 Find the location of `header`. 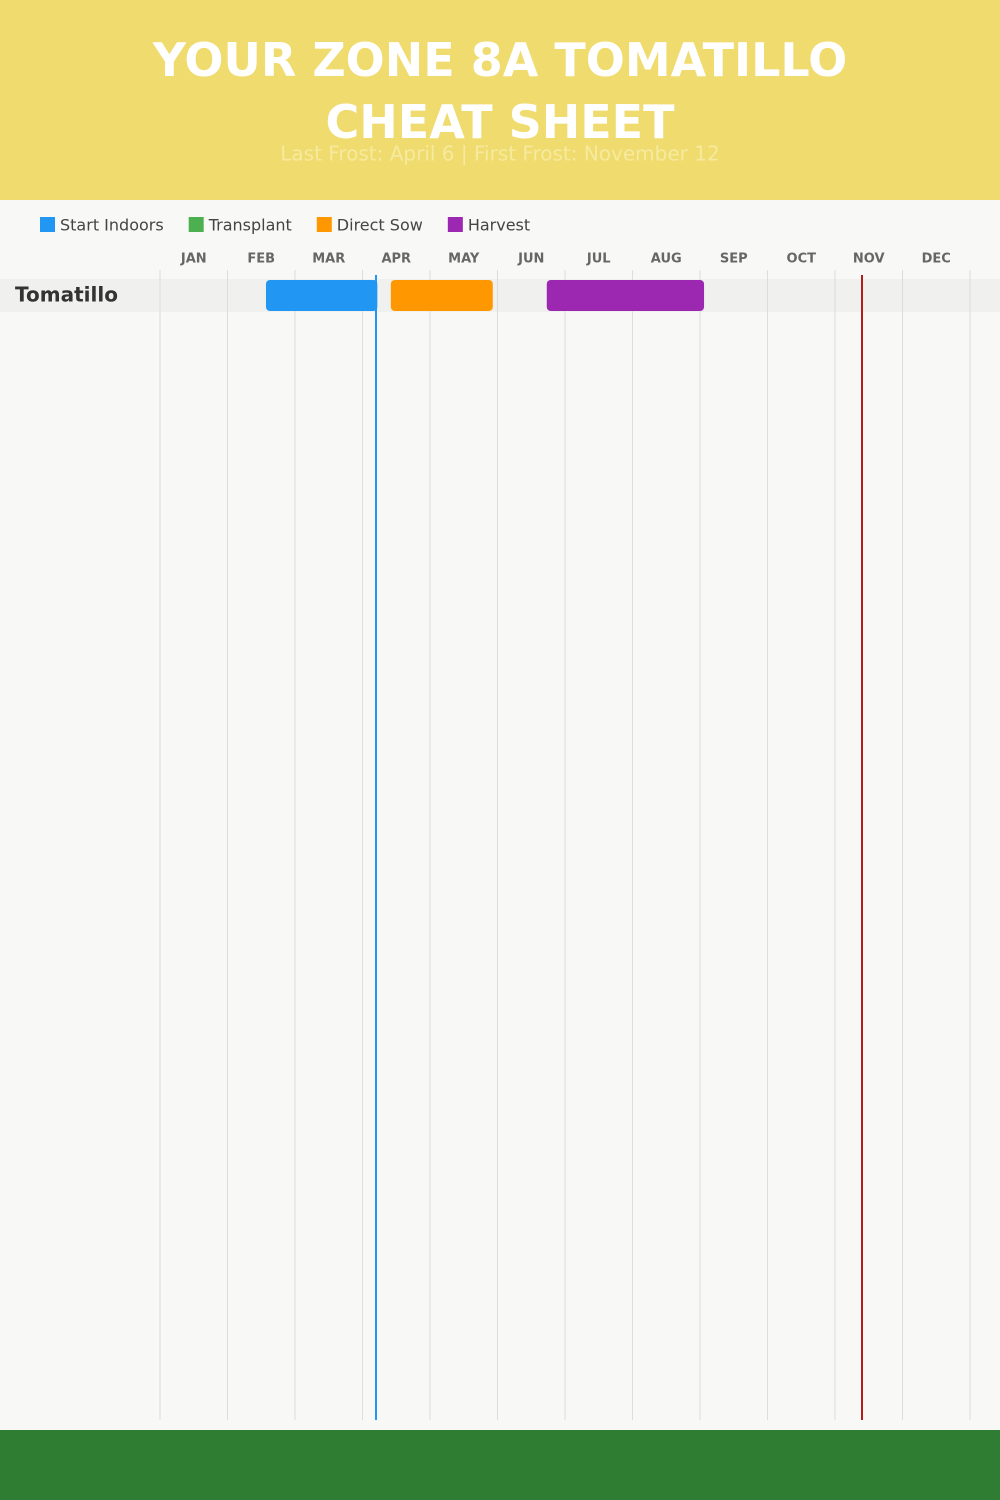

header is located at coordinates (500, 100).